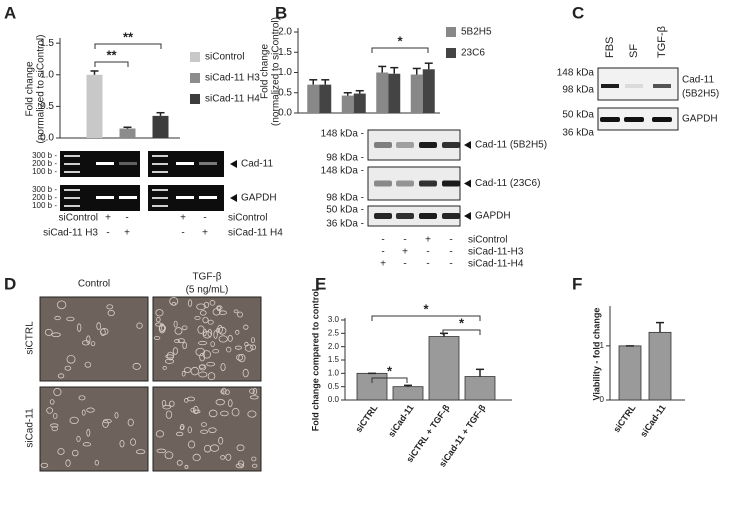 This screenshot has height=507, width=740. What do you see at coordinates (366, 418) in the screenshot?
I see `x-tick-label: siCTRL` at bounding box center [366, 418].